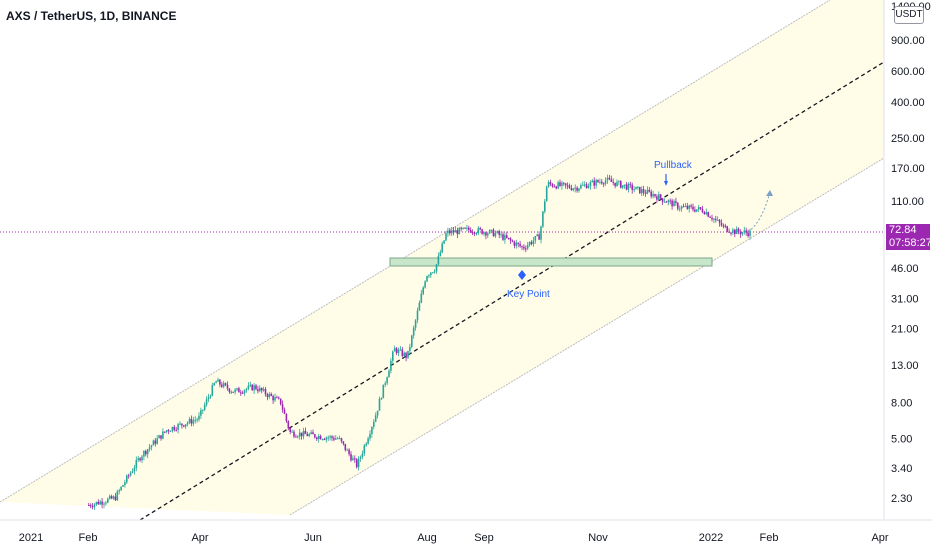 The height and width of the screenshot is (550, 932). Describe the element at coordinates (901, 439) in the screenshot. I see `price-tick-label: 5.00` at that location.